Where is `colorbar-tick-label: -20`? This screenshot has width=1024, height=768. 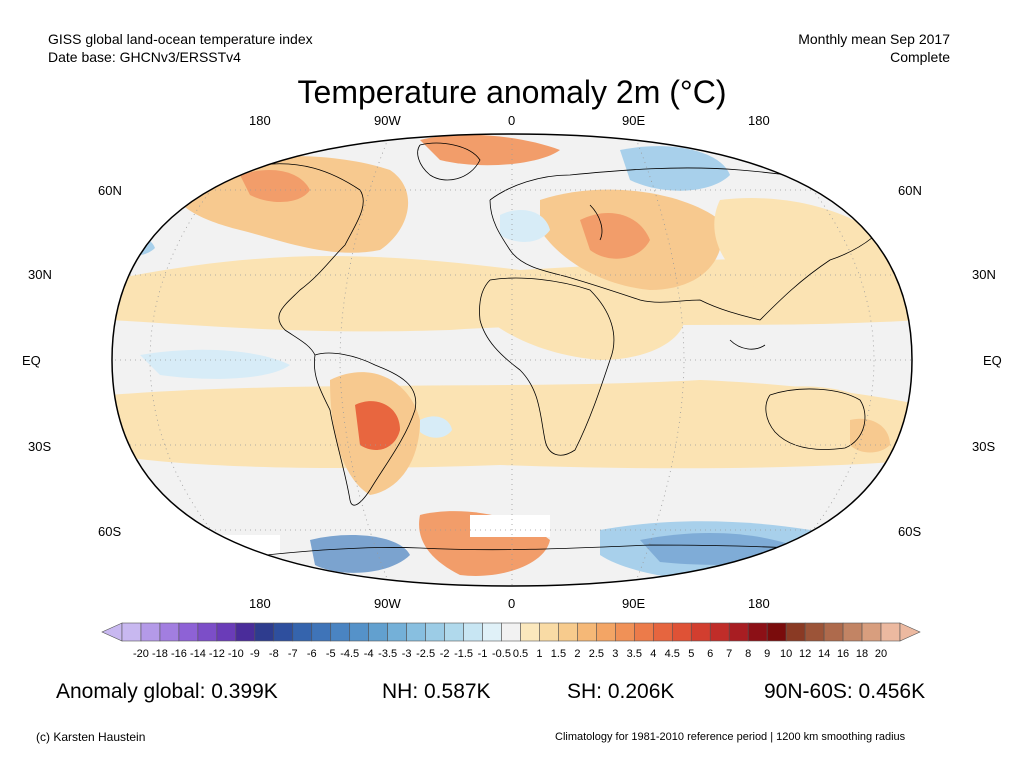
colorbar-tick-label: -20 is located at coordinates (141, 654).